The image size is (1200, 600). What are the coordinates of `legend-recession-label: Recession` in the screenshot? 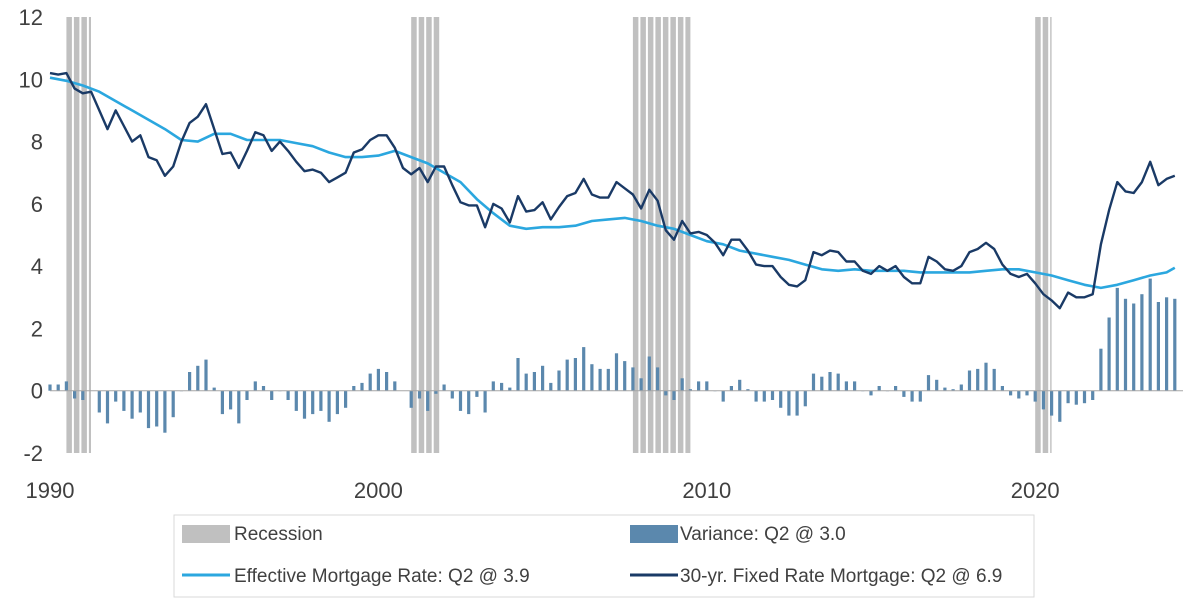 It's located at (278, 534).